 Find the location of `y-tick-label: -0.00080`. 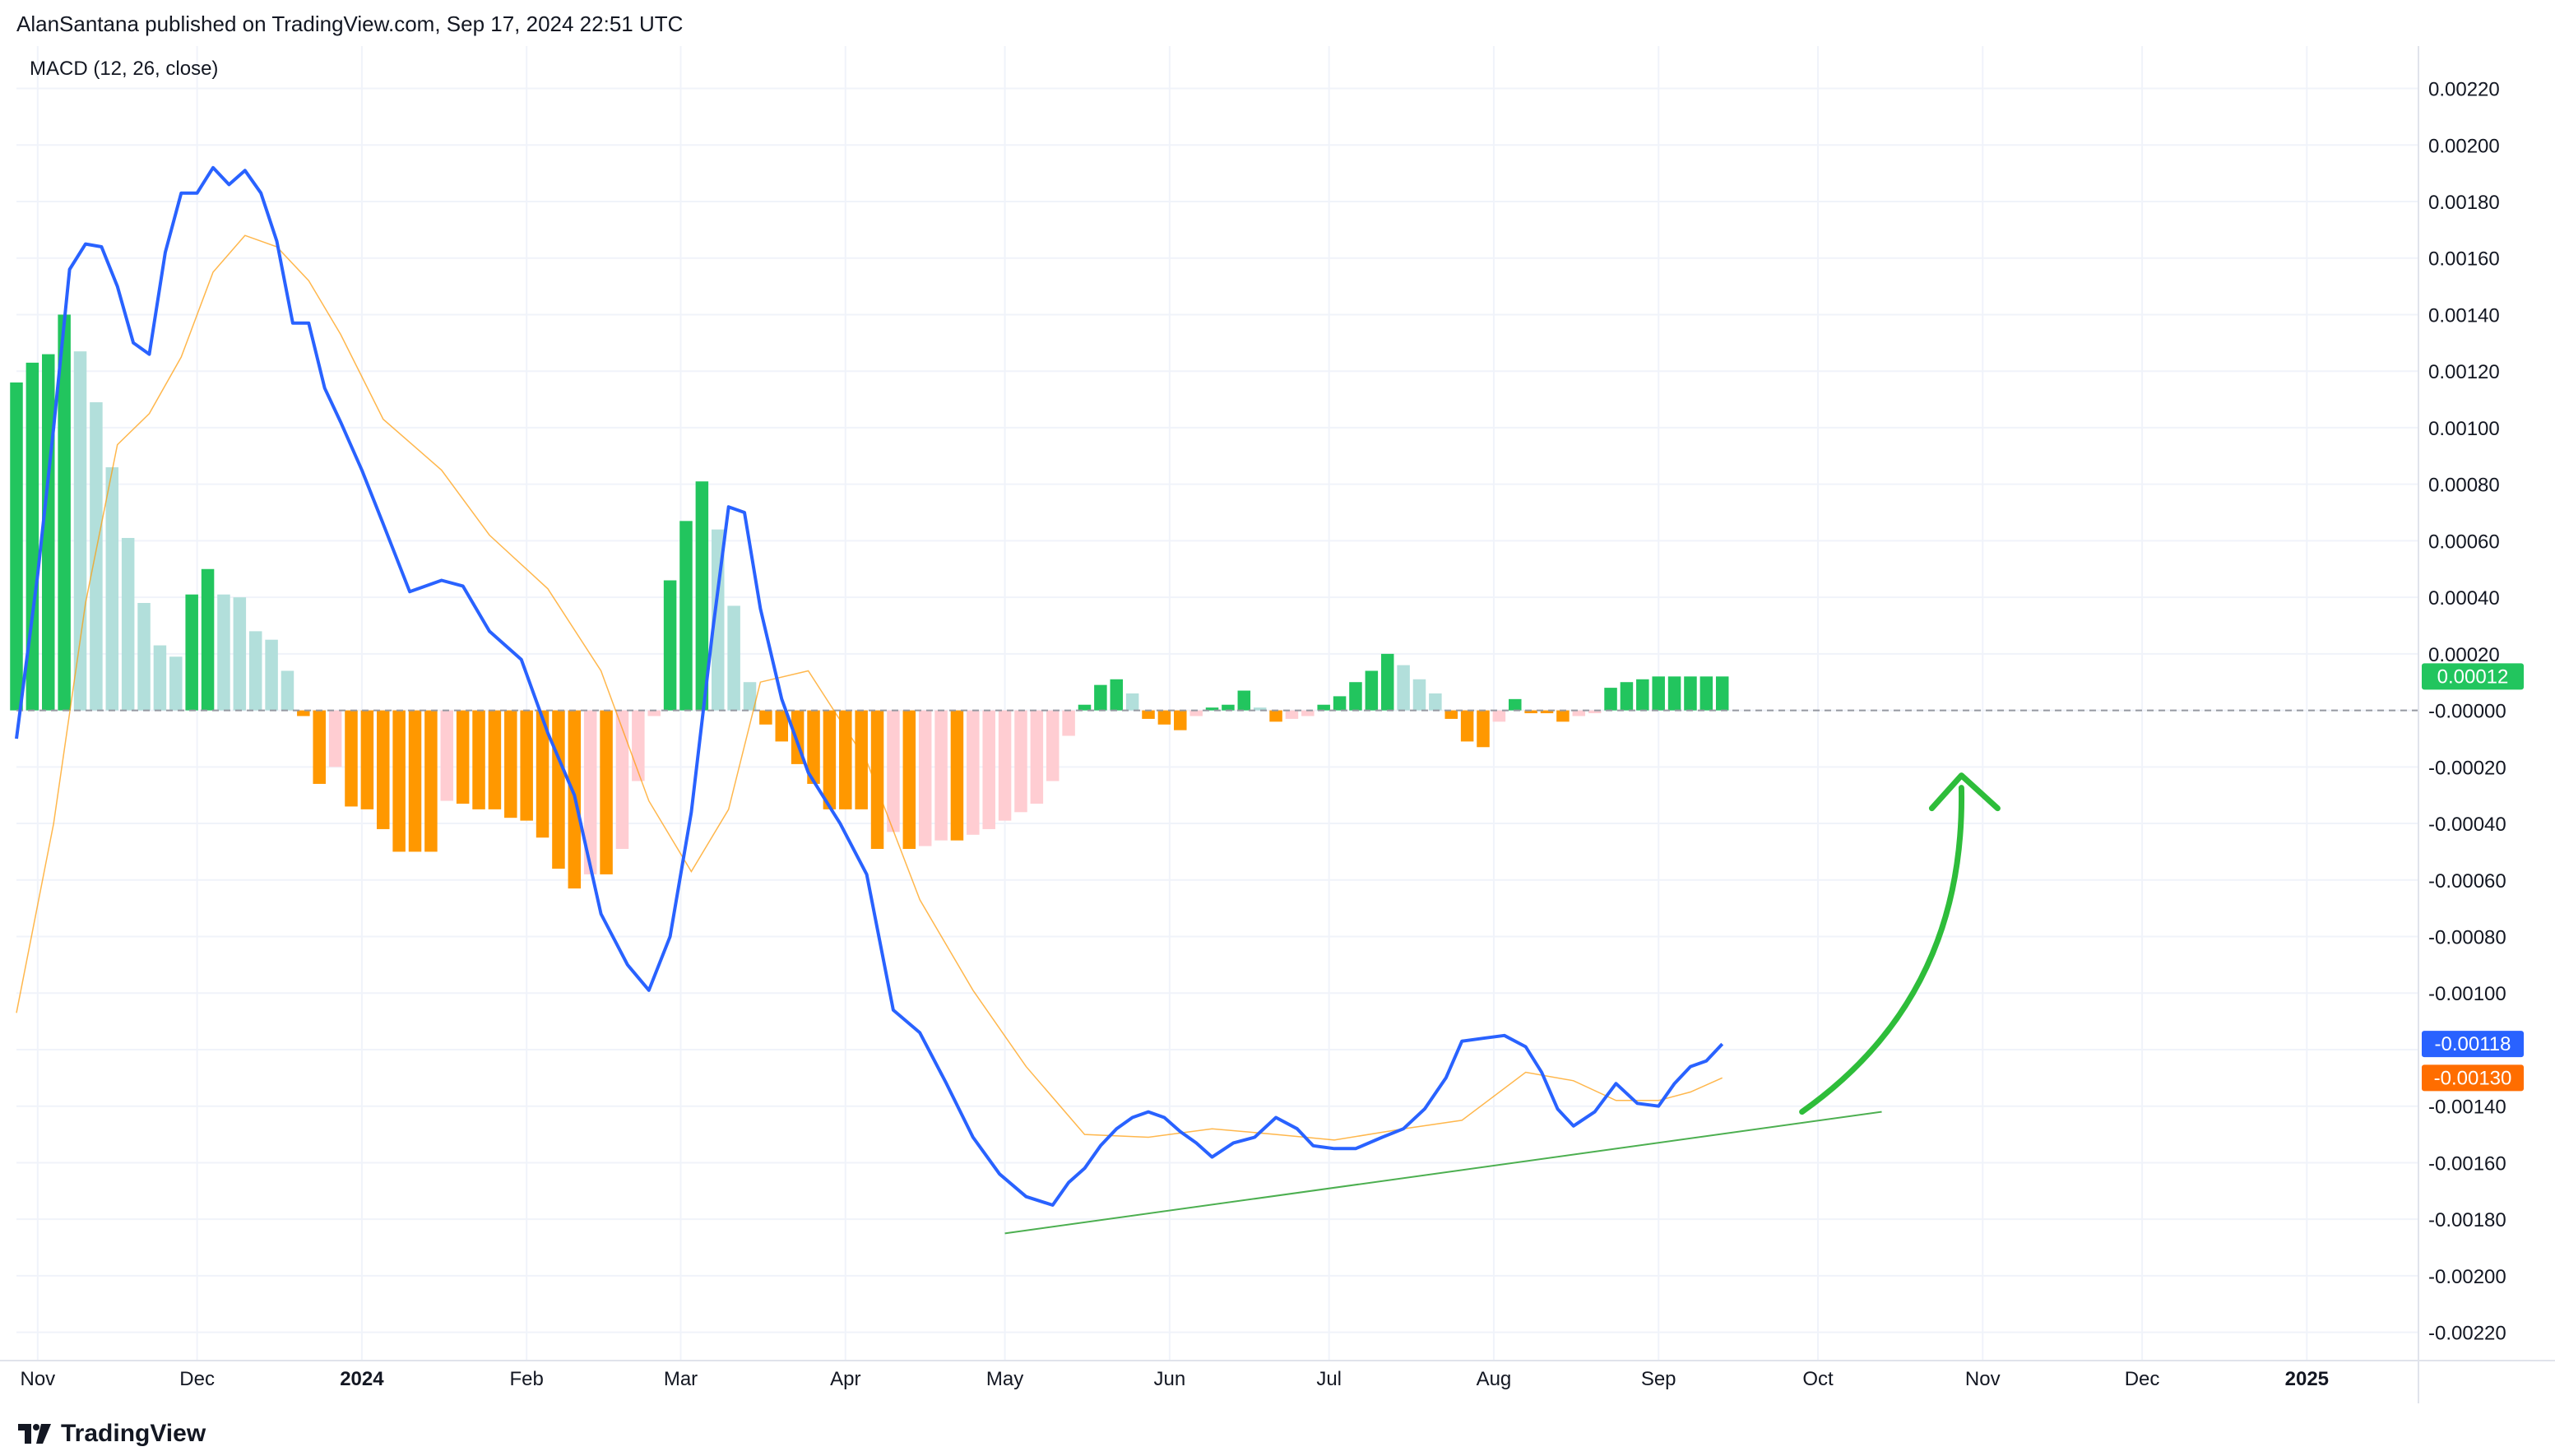

y-tick-label: -0.00080 is located at coordinates (2467, 938).